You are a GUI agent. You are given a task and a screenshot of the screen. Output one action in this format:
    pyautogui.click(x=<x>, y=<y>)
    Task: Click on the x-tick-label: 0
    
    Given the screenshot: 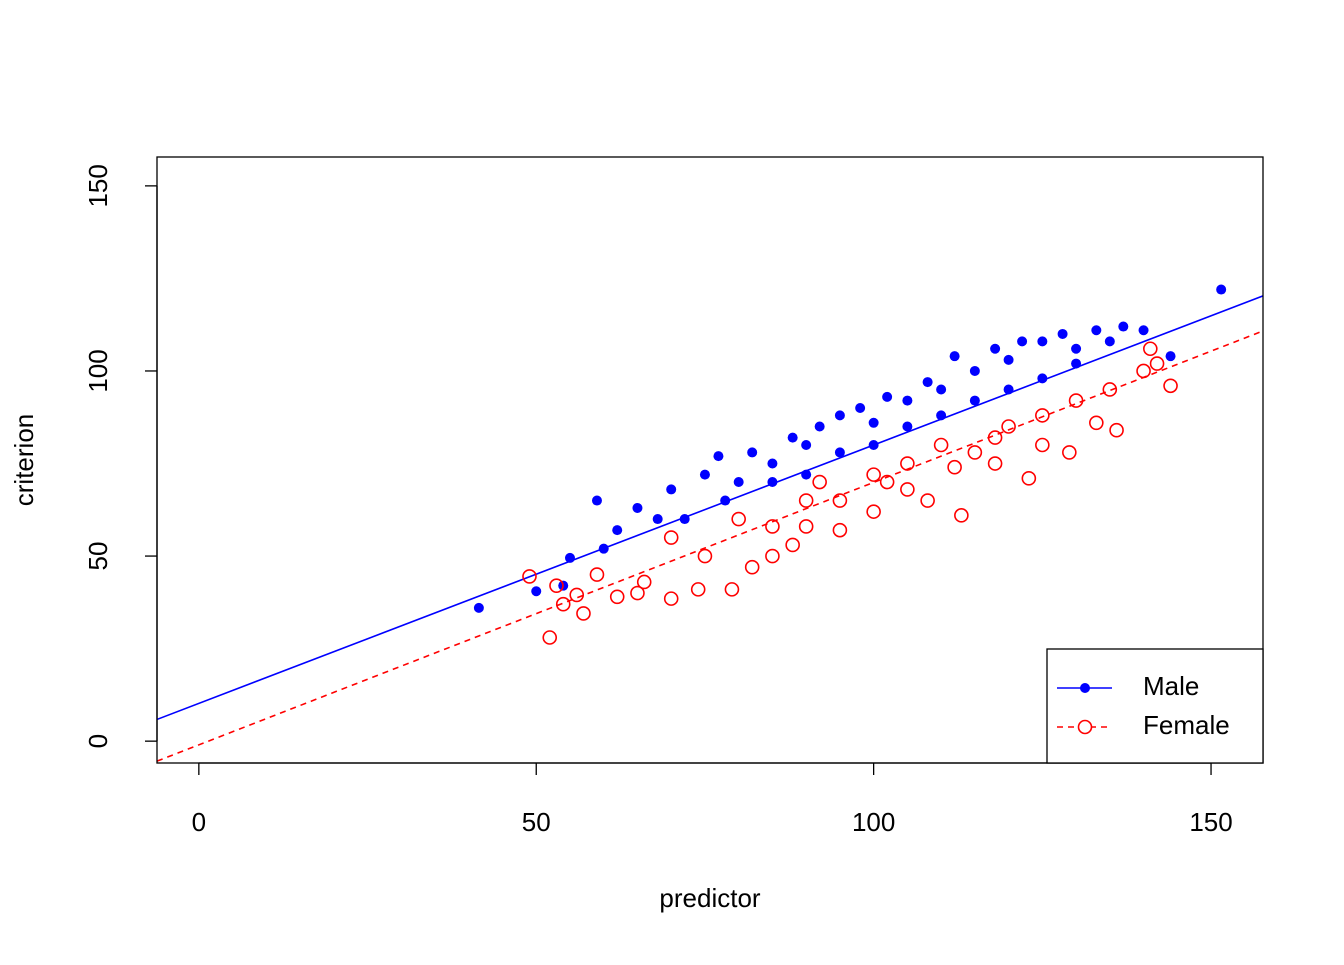 What is the action you would take?
    pyautogui.click(x=199, y=822)
    